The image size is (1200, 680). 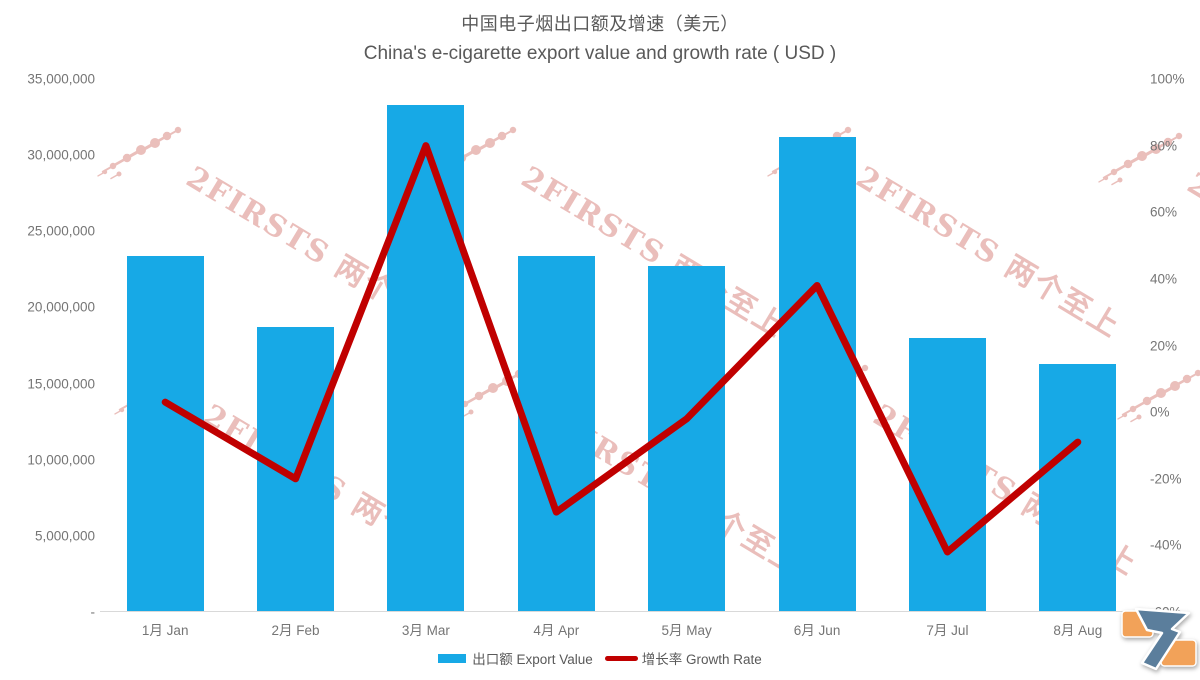 I want to click on y-axis-tick-label: 5,000,000, so click(x=64, y=536).